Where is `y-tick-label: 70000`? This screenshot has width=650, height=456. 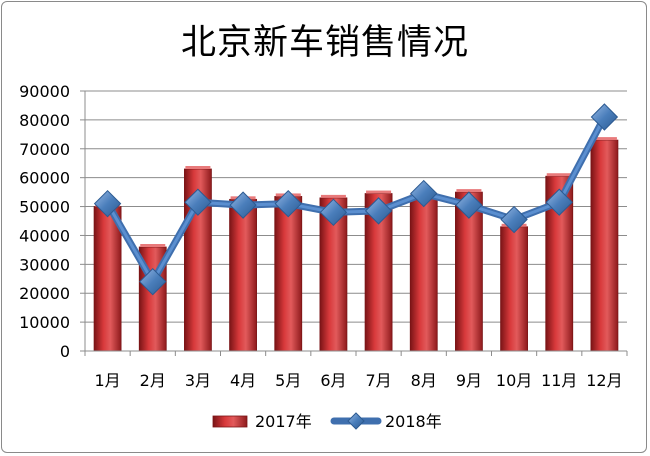
y-tick-label: 70000 is located at coordinates (44, 149).